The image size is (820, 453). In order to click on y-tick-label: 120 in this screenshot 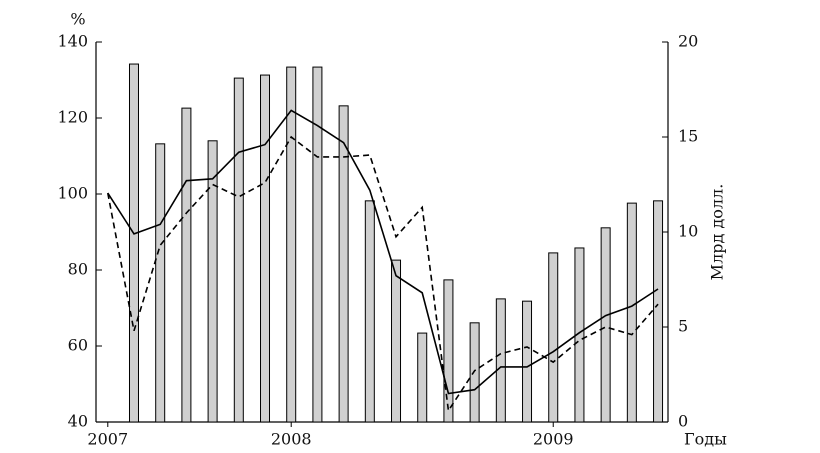, I will do `click(72, 117)`.